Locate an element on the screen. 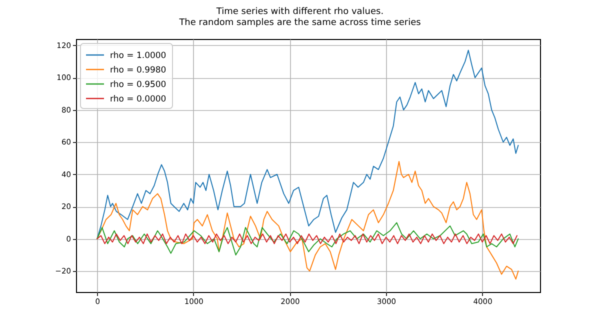 The width and height of the screenshot is (600, 328). legend-label: rho = 0.9980 is located at coordinates (138, 71).